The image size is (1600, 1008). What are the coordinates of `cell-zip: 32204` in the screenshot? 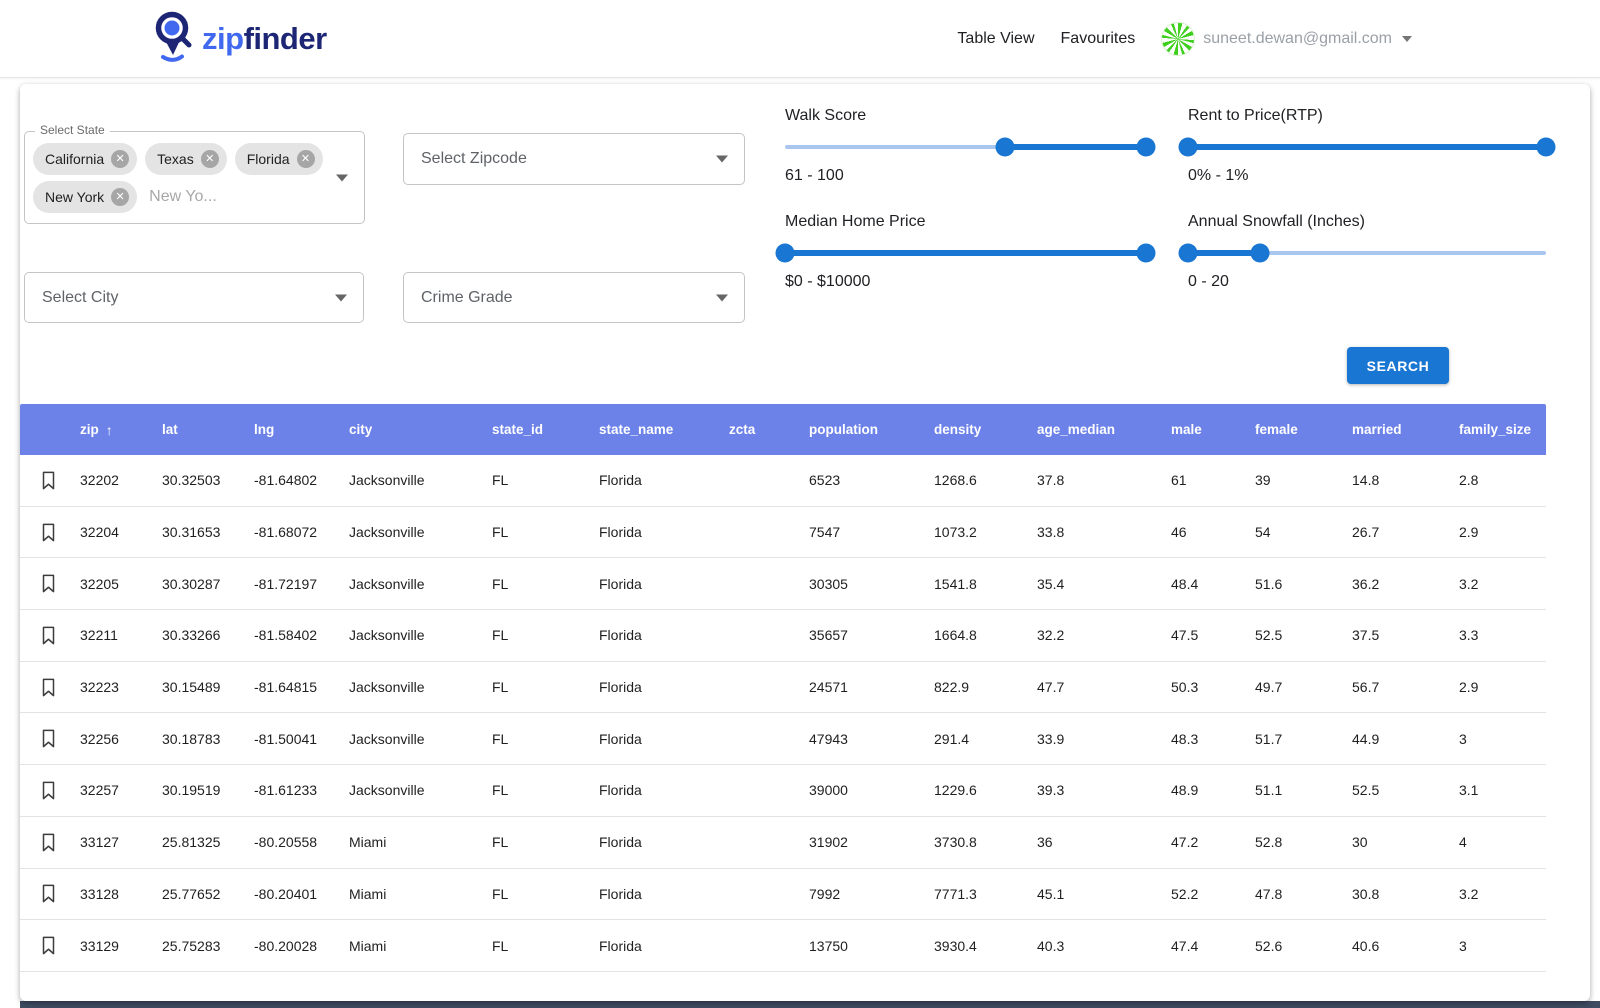 It's located at (99, 532).